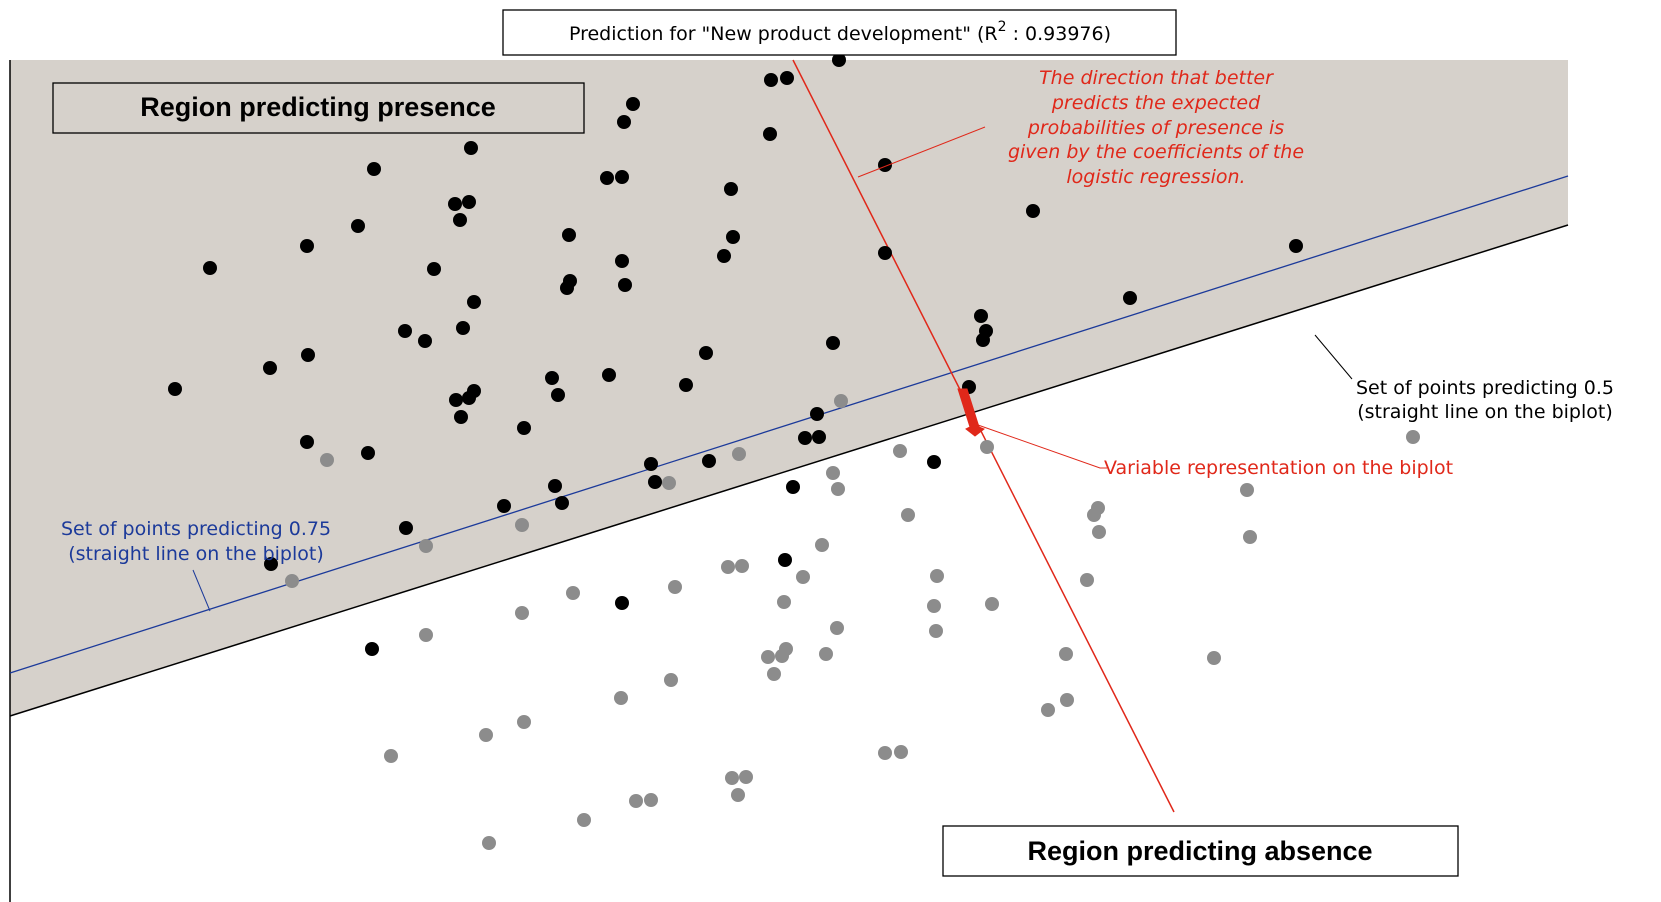 The height and width of the screenshot is (902, 1661). What do you see at coordinates (971, 412) in the screenshot?
I see `variable-arrow-icon` at bounding box center [971, 412].